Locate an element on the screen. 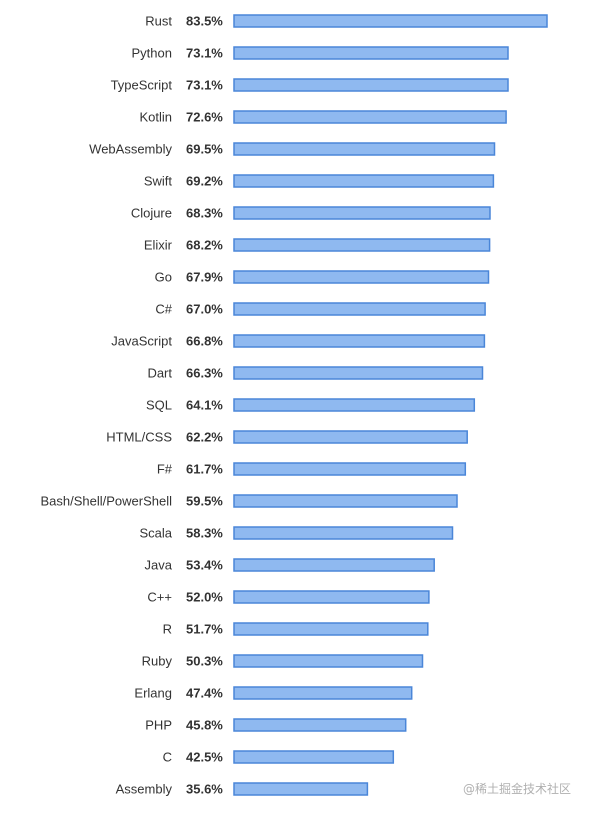  bar-bash-shell-powershell is located at coordinates (345, 501).